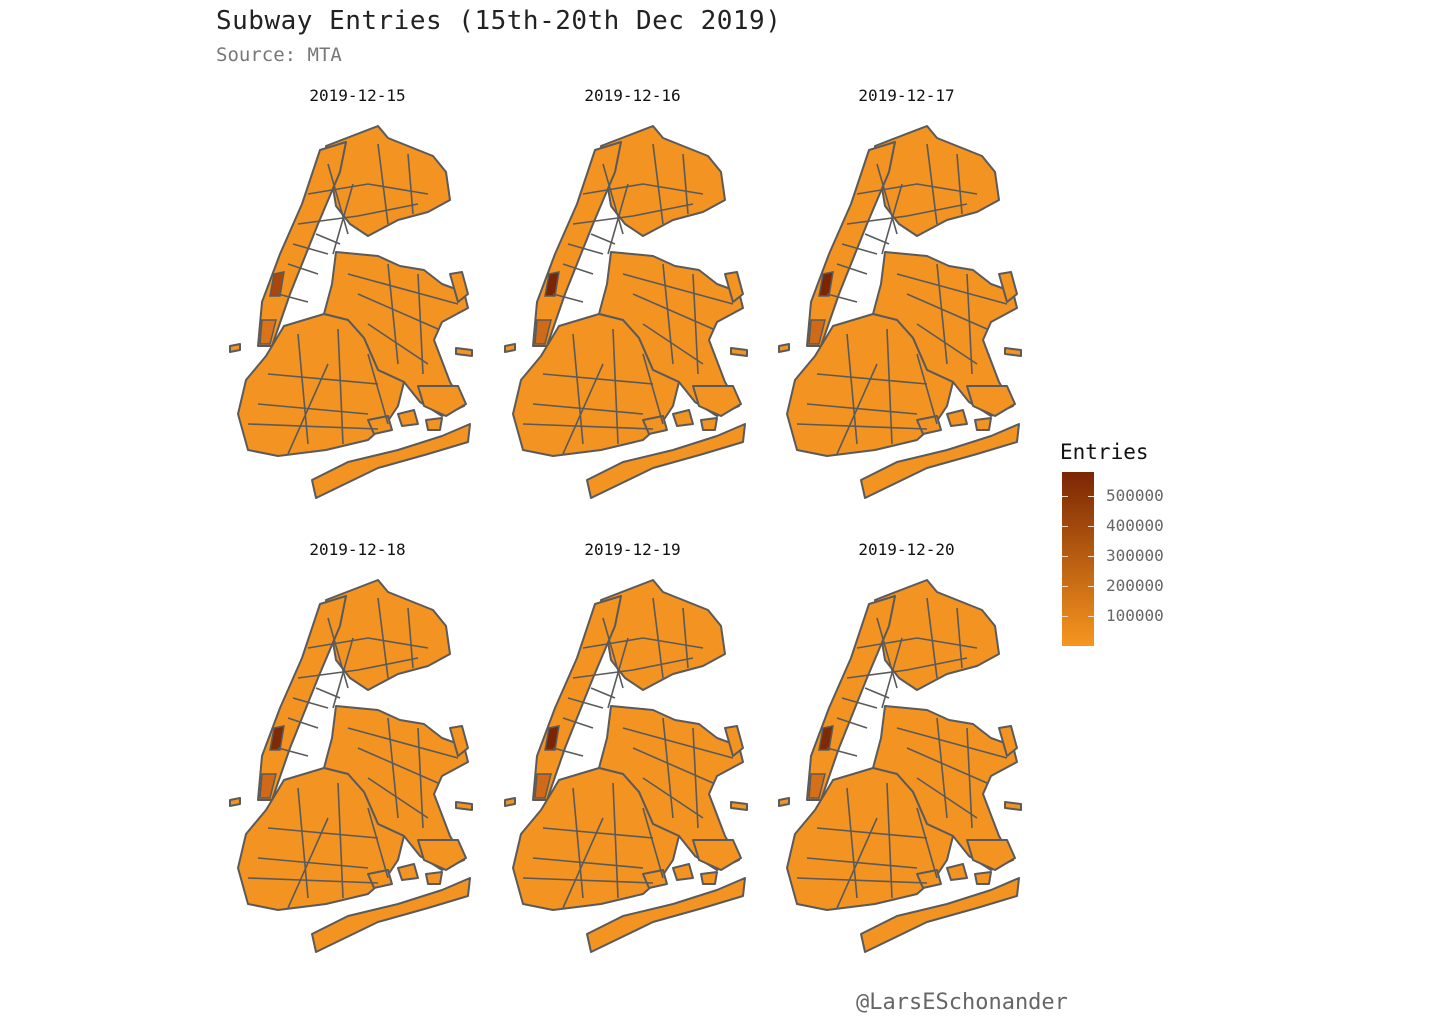 This screenshot has width=1456, height=1019. Describe the element at coordinates (1078, 559) in the screenshot. I see `legend-colorbar` at that location.